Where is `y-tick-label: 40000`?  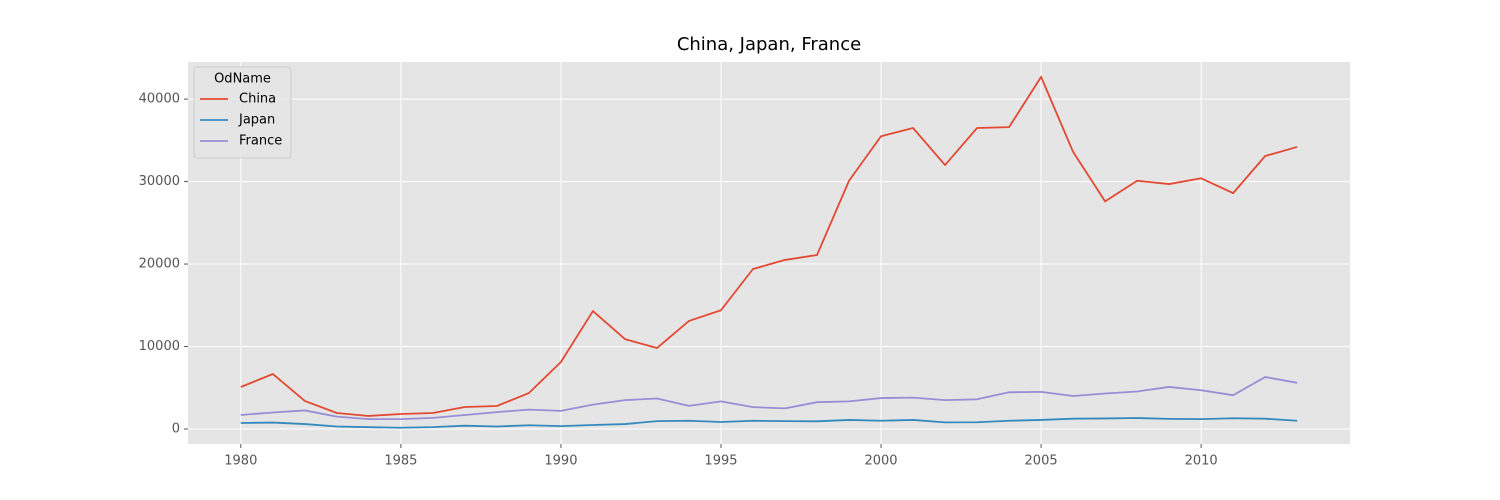
y-tick-label: 40000 is located at coordinates (159, 99).